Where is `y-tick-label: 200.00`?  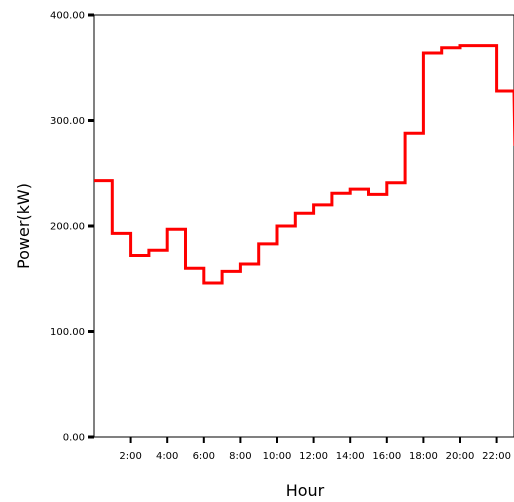 y-tick-label: 200.00 is located at coordinates (67, 227).